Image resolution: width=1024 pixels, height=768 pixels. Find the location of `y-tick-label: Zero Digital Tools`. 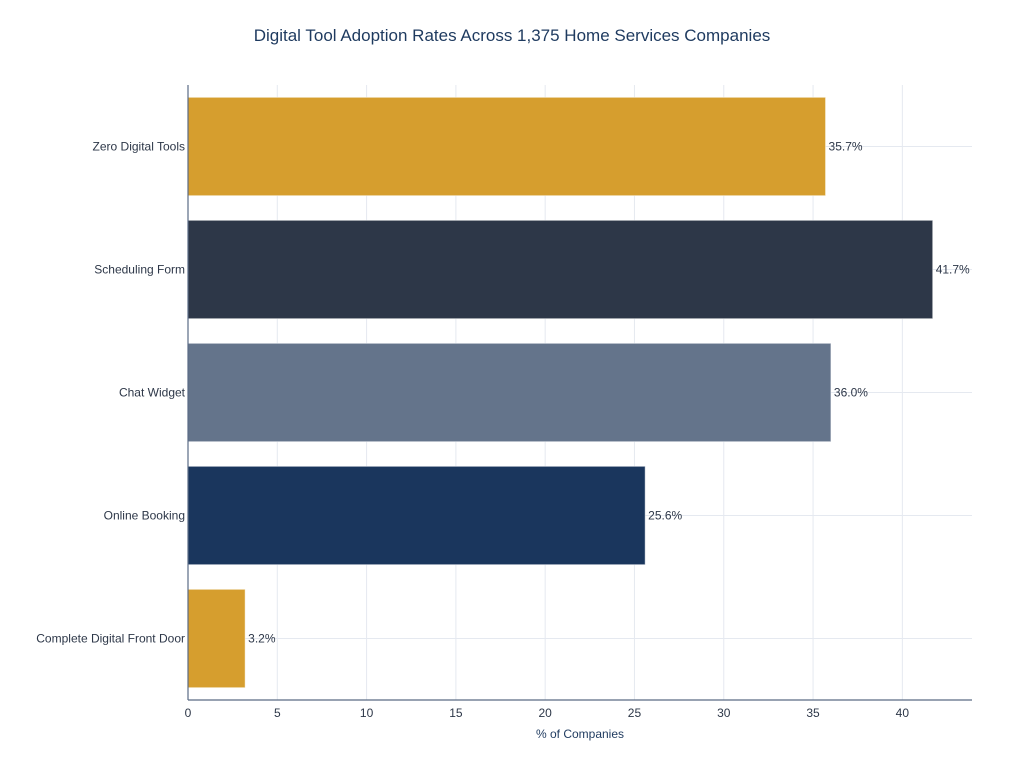

y-tick-label: Zero Digital Tools is located at coordinates (139, 147).